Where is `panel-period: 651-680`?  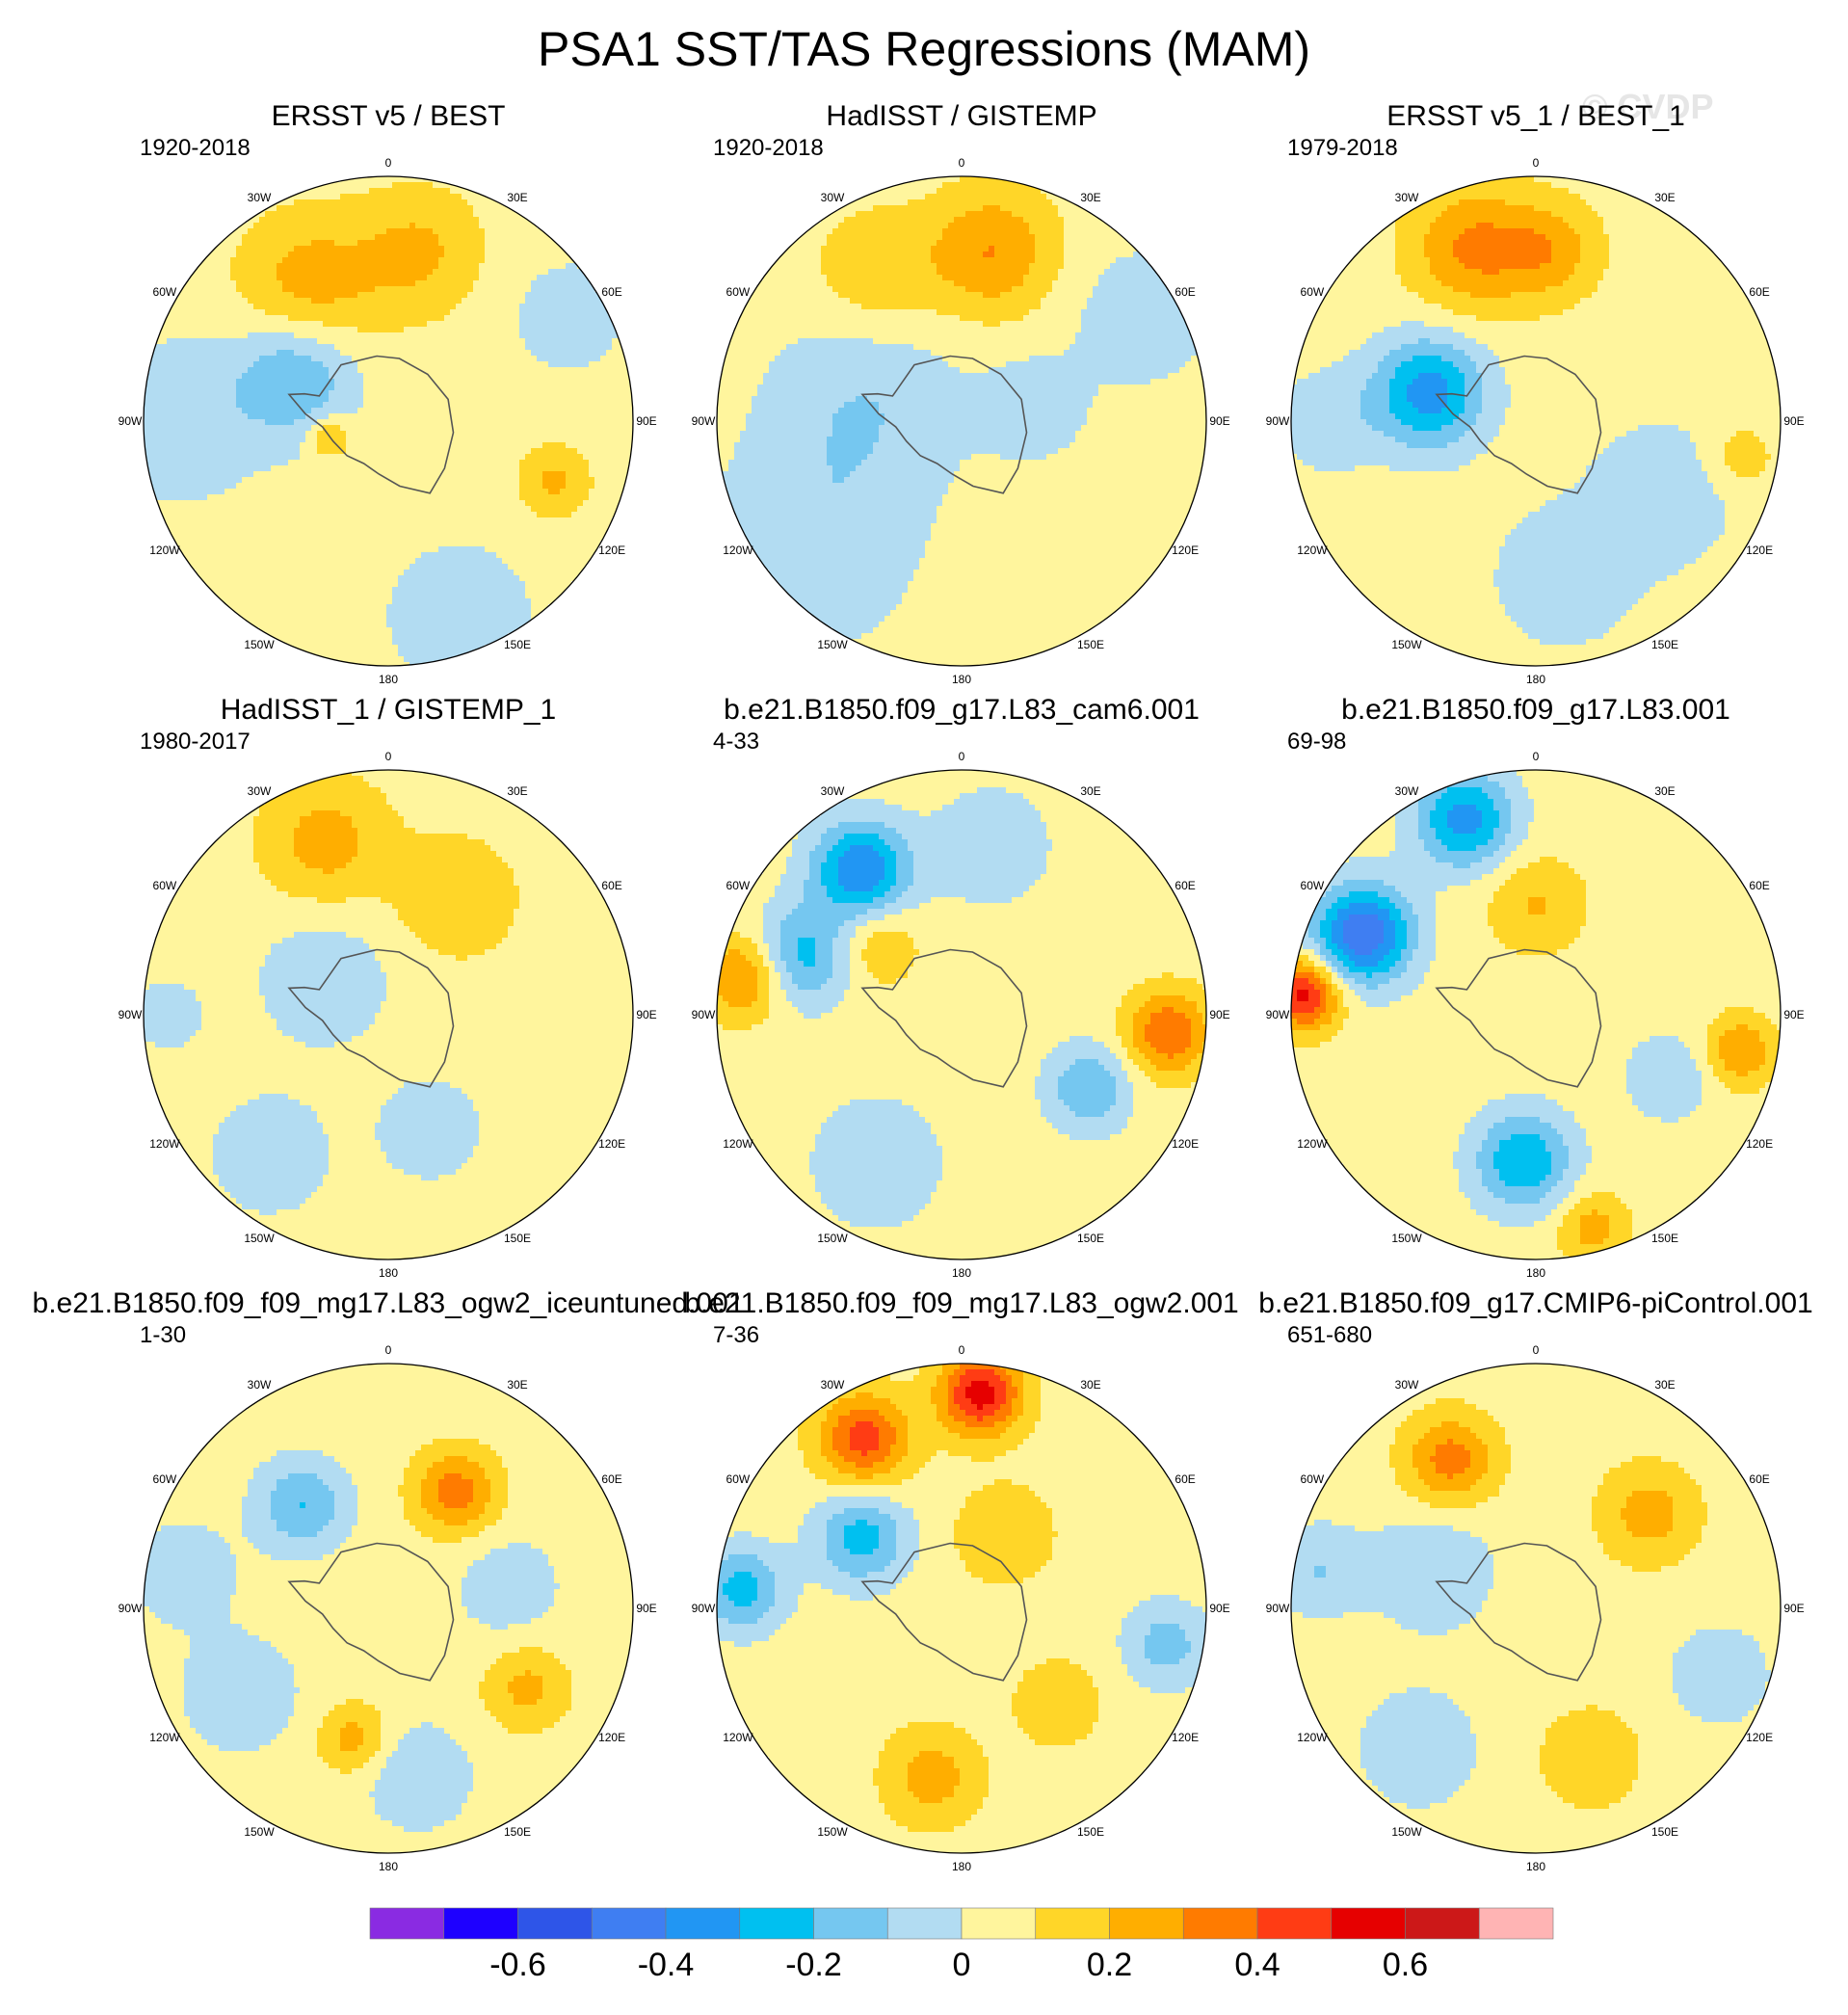
panel-period: 651-680 is located at coordinates (1330, 1335).